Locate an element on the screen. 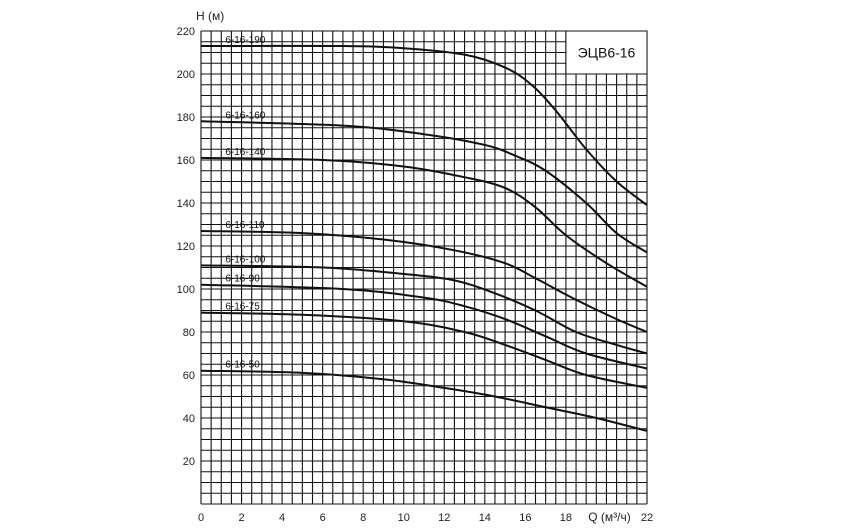 The width and height of the screenshot is (853, 528). chart-title: ЭЦВ6-16 is located at coordinates (607, 53).